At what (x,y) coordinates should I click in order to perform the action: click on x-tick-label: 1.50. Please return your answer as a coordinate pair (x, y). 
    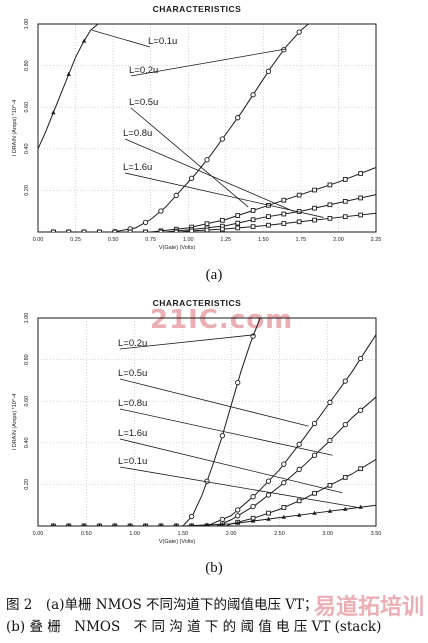
    Looking at the image, I should click on (182, 534).